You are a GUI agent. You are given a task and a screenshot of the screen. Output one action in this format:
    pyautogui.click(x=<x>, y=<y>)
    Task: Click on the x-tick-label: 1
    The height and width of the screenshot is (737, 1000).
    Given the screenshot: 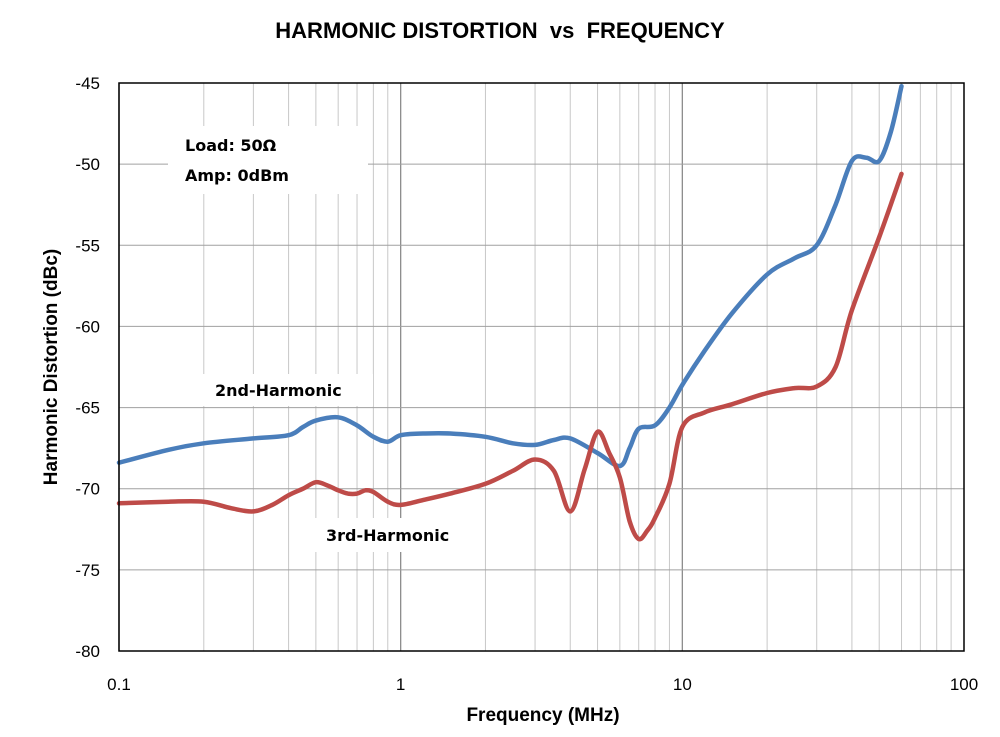 What is the action you would take?
    pyautogui.click(x=400, y=684)
    